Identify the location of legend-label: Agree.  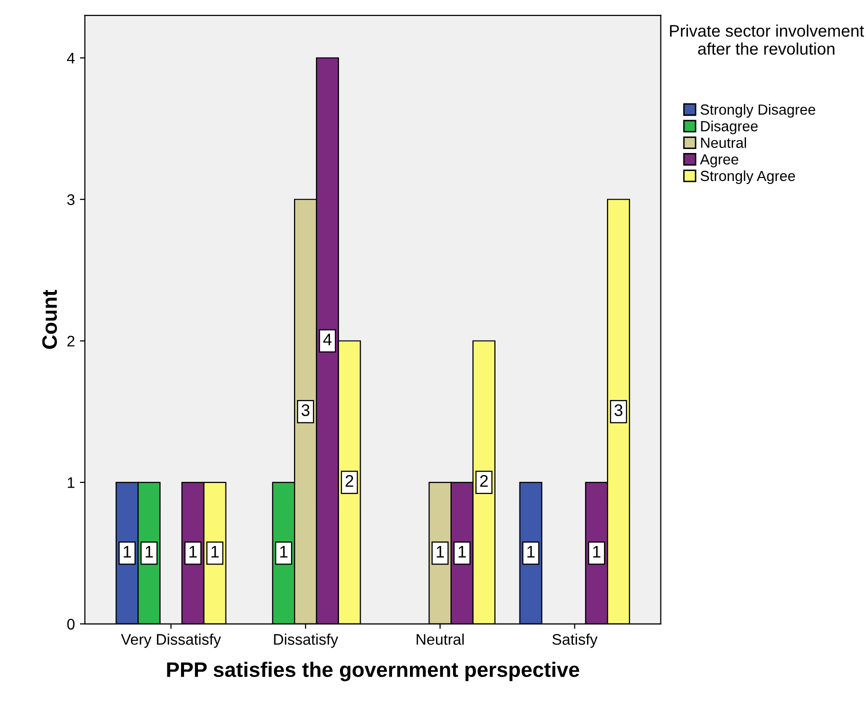
(719, 161).